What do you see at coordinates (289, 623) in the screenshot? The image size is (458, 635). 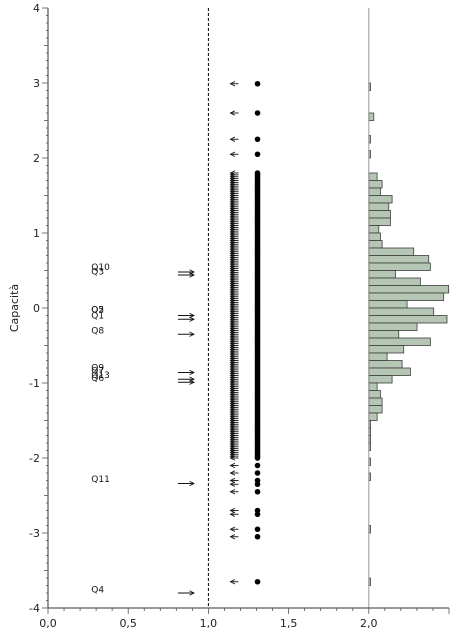 I see `x-tick-label: 1,5` at bounding box center [289, 623].